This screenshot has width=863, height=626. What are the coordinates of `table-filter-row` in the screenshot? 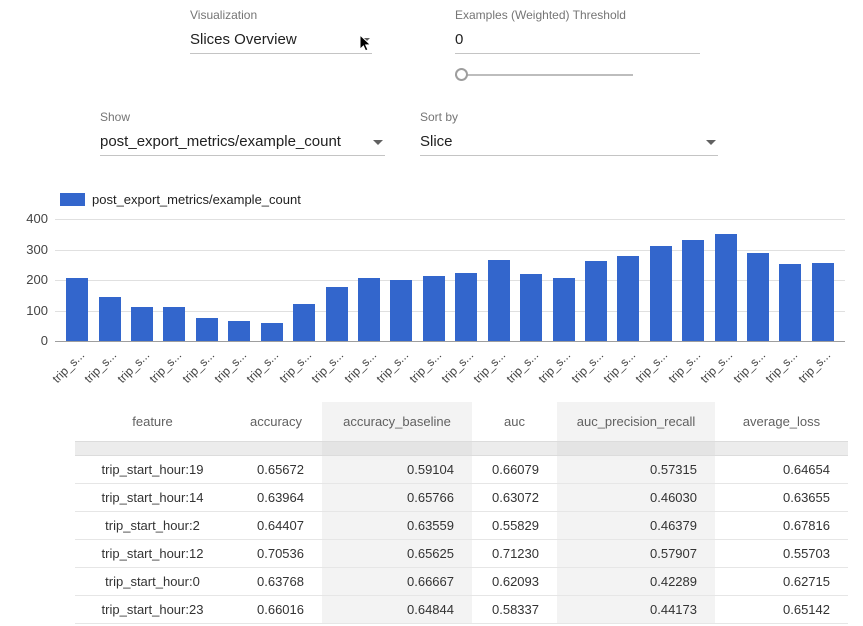 It's located at (461, 448).